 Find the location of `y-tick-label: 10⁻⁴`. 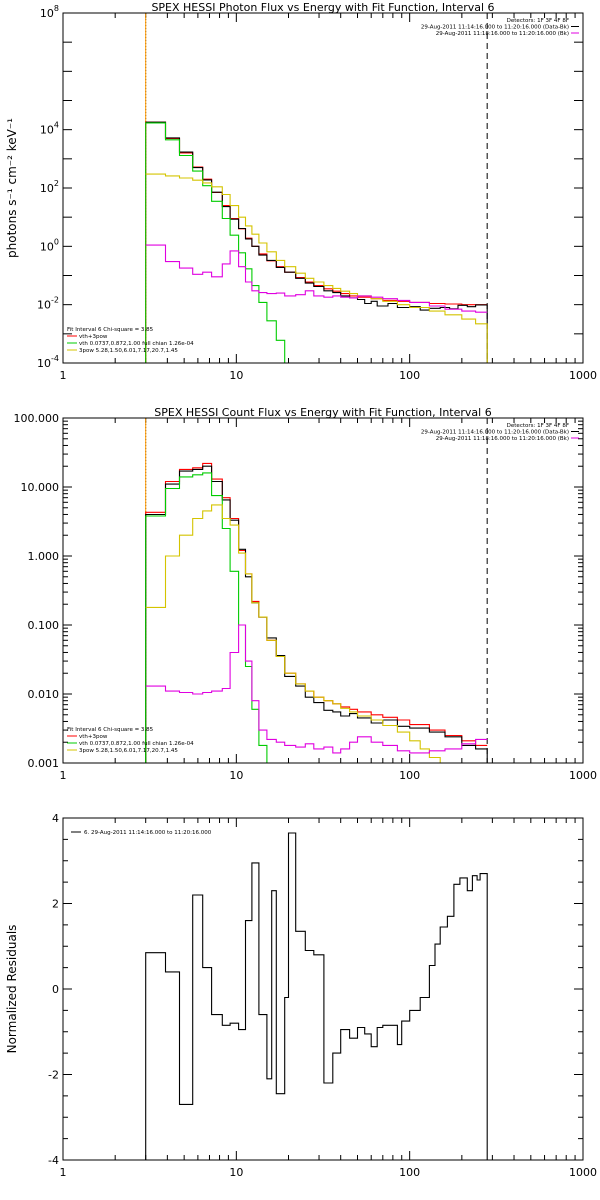

y-tick-label: 10⁻⁴ is located at coordinates (48, 362).